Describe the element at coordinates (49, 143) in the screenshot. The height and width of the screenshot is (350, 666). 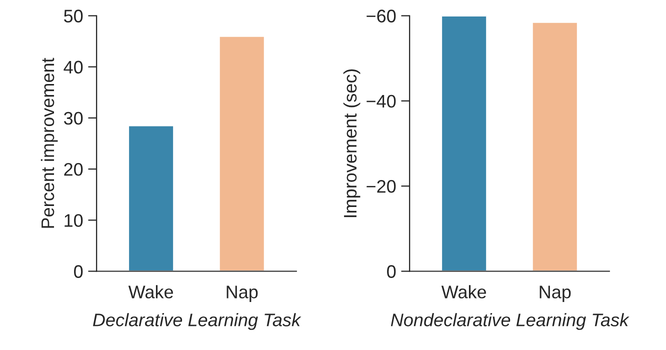
I see `y-axis-title: Percent improvement` at that location.